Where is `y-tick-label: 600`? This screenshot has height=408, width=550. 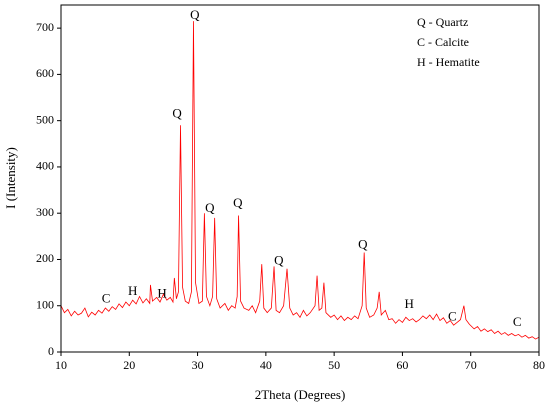
y-tick-label: 600 is located at coordinates (45, 73).